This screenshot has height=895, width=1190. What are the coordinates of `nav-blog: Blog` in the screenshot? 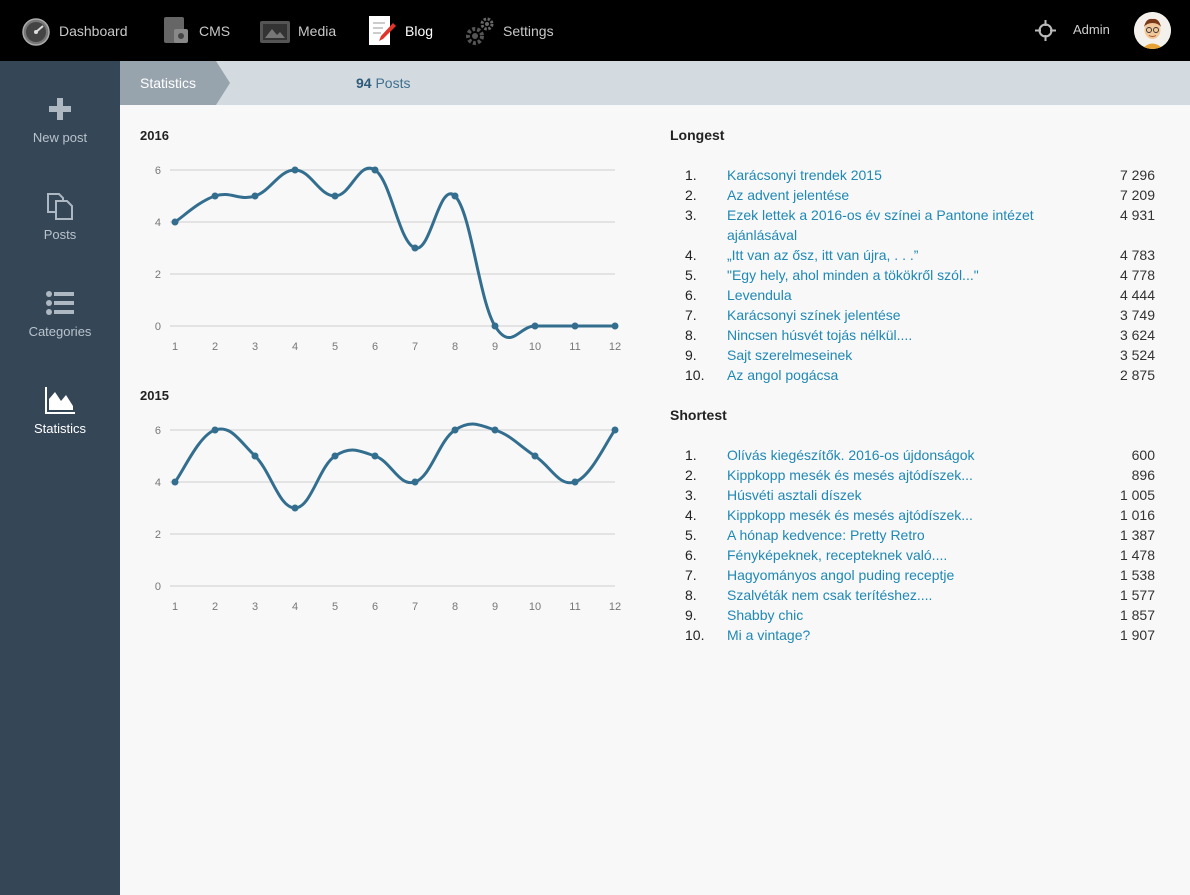 It's located at (399, 30).